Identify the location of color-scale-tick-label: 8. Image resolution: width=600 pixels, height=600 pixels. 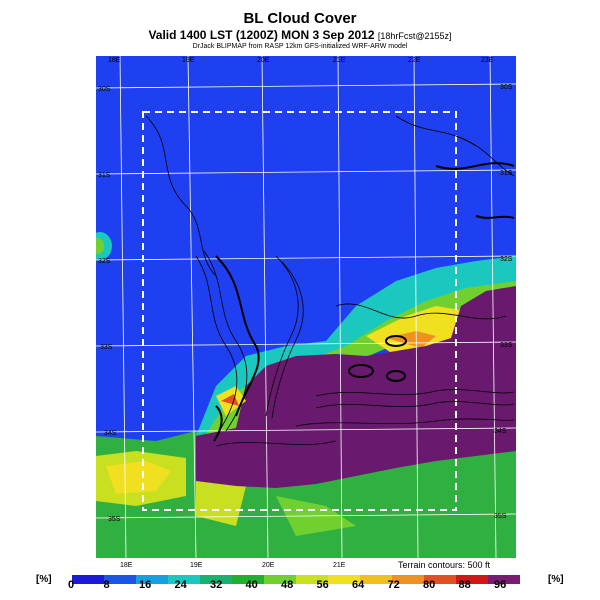
(106, 585).